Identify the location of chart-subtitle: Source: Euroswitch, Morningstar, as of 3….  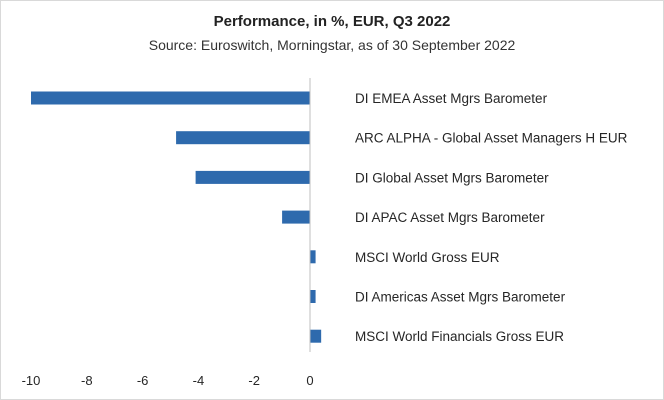
(332, 45).